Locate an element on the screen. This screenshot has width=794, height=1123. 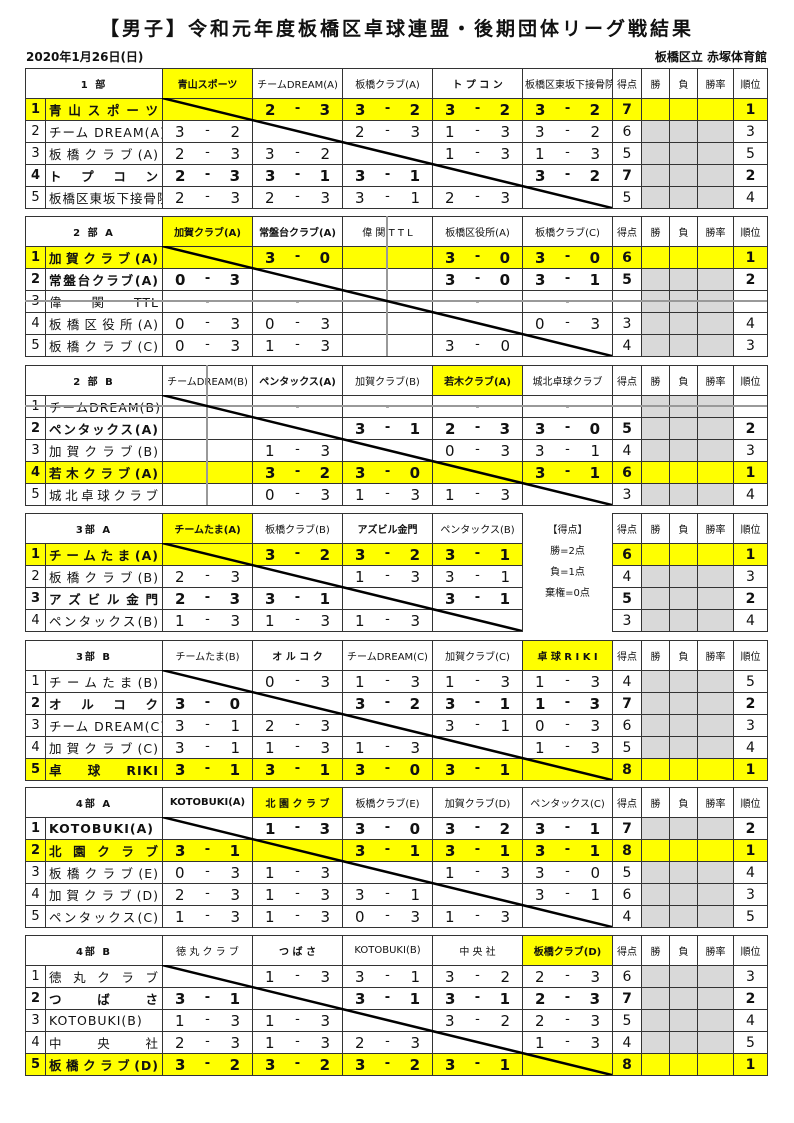
rank-cell: 5 is located at coordinates (750, 681).